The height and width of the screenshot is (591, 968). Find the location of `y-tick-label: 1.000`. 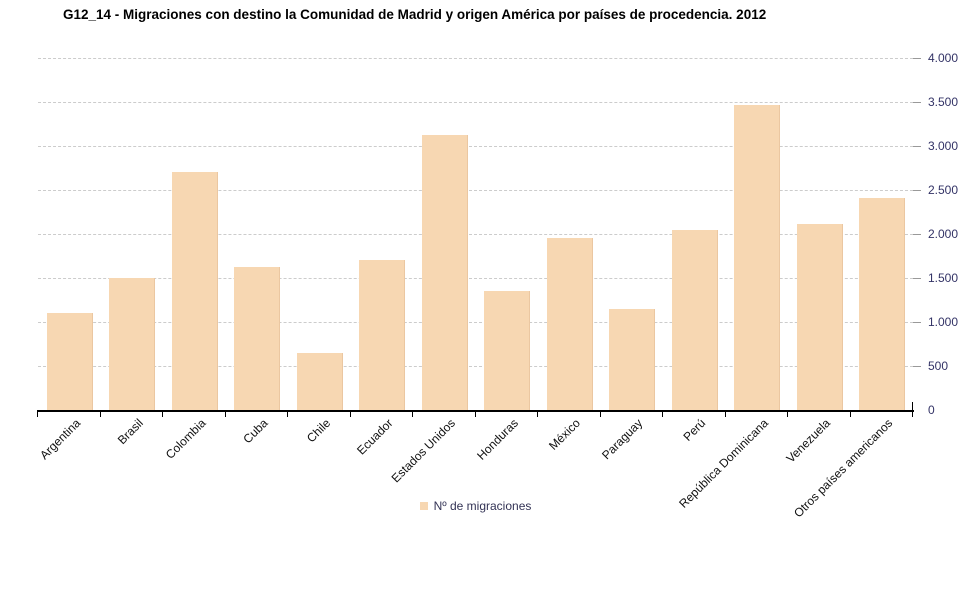

y-tick-label: 1.000 is located at coordinates (943, 322).